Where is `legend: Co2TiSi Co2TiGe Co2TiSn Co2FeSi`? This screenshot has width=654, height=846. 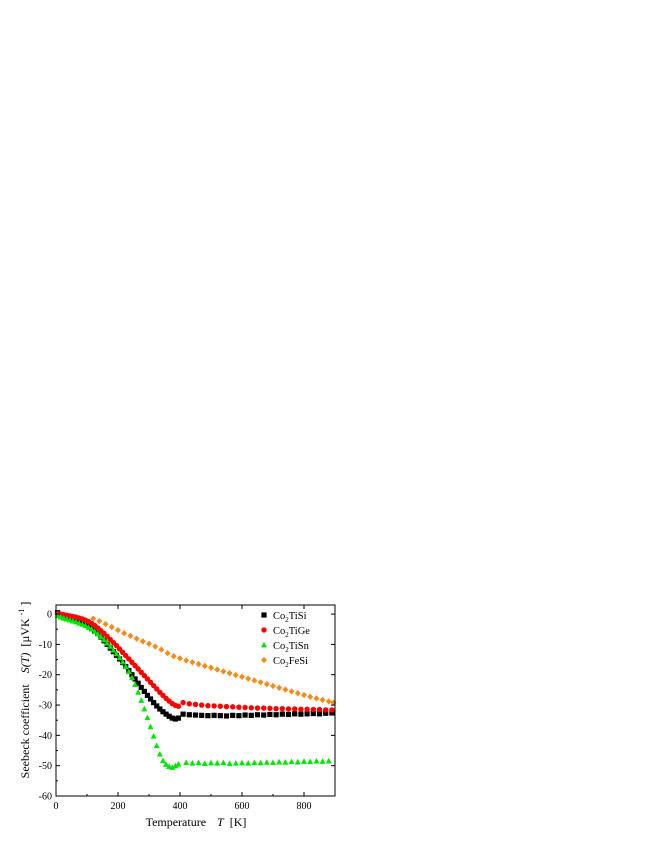
legend: Co2TiSi Co2TiGe Co2TiSn Co2FeSi is located at coordinates (285, 640).